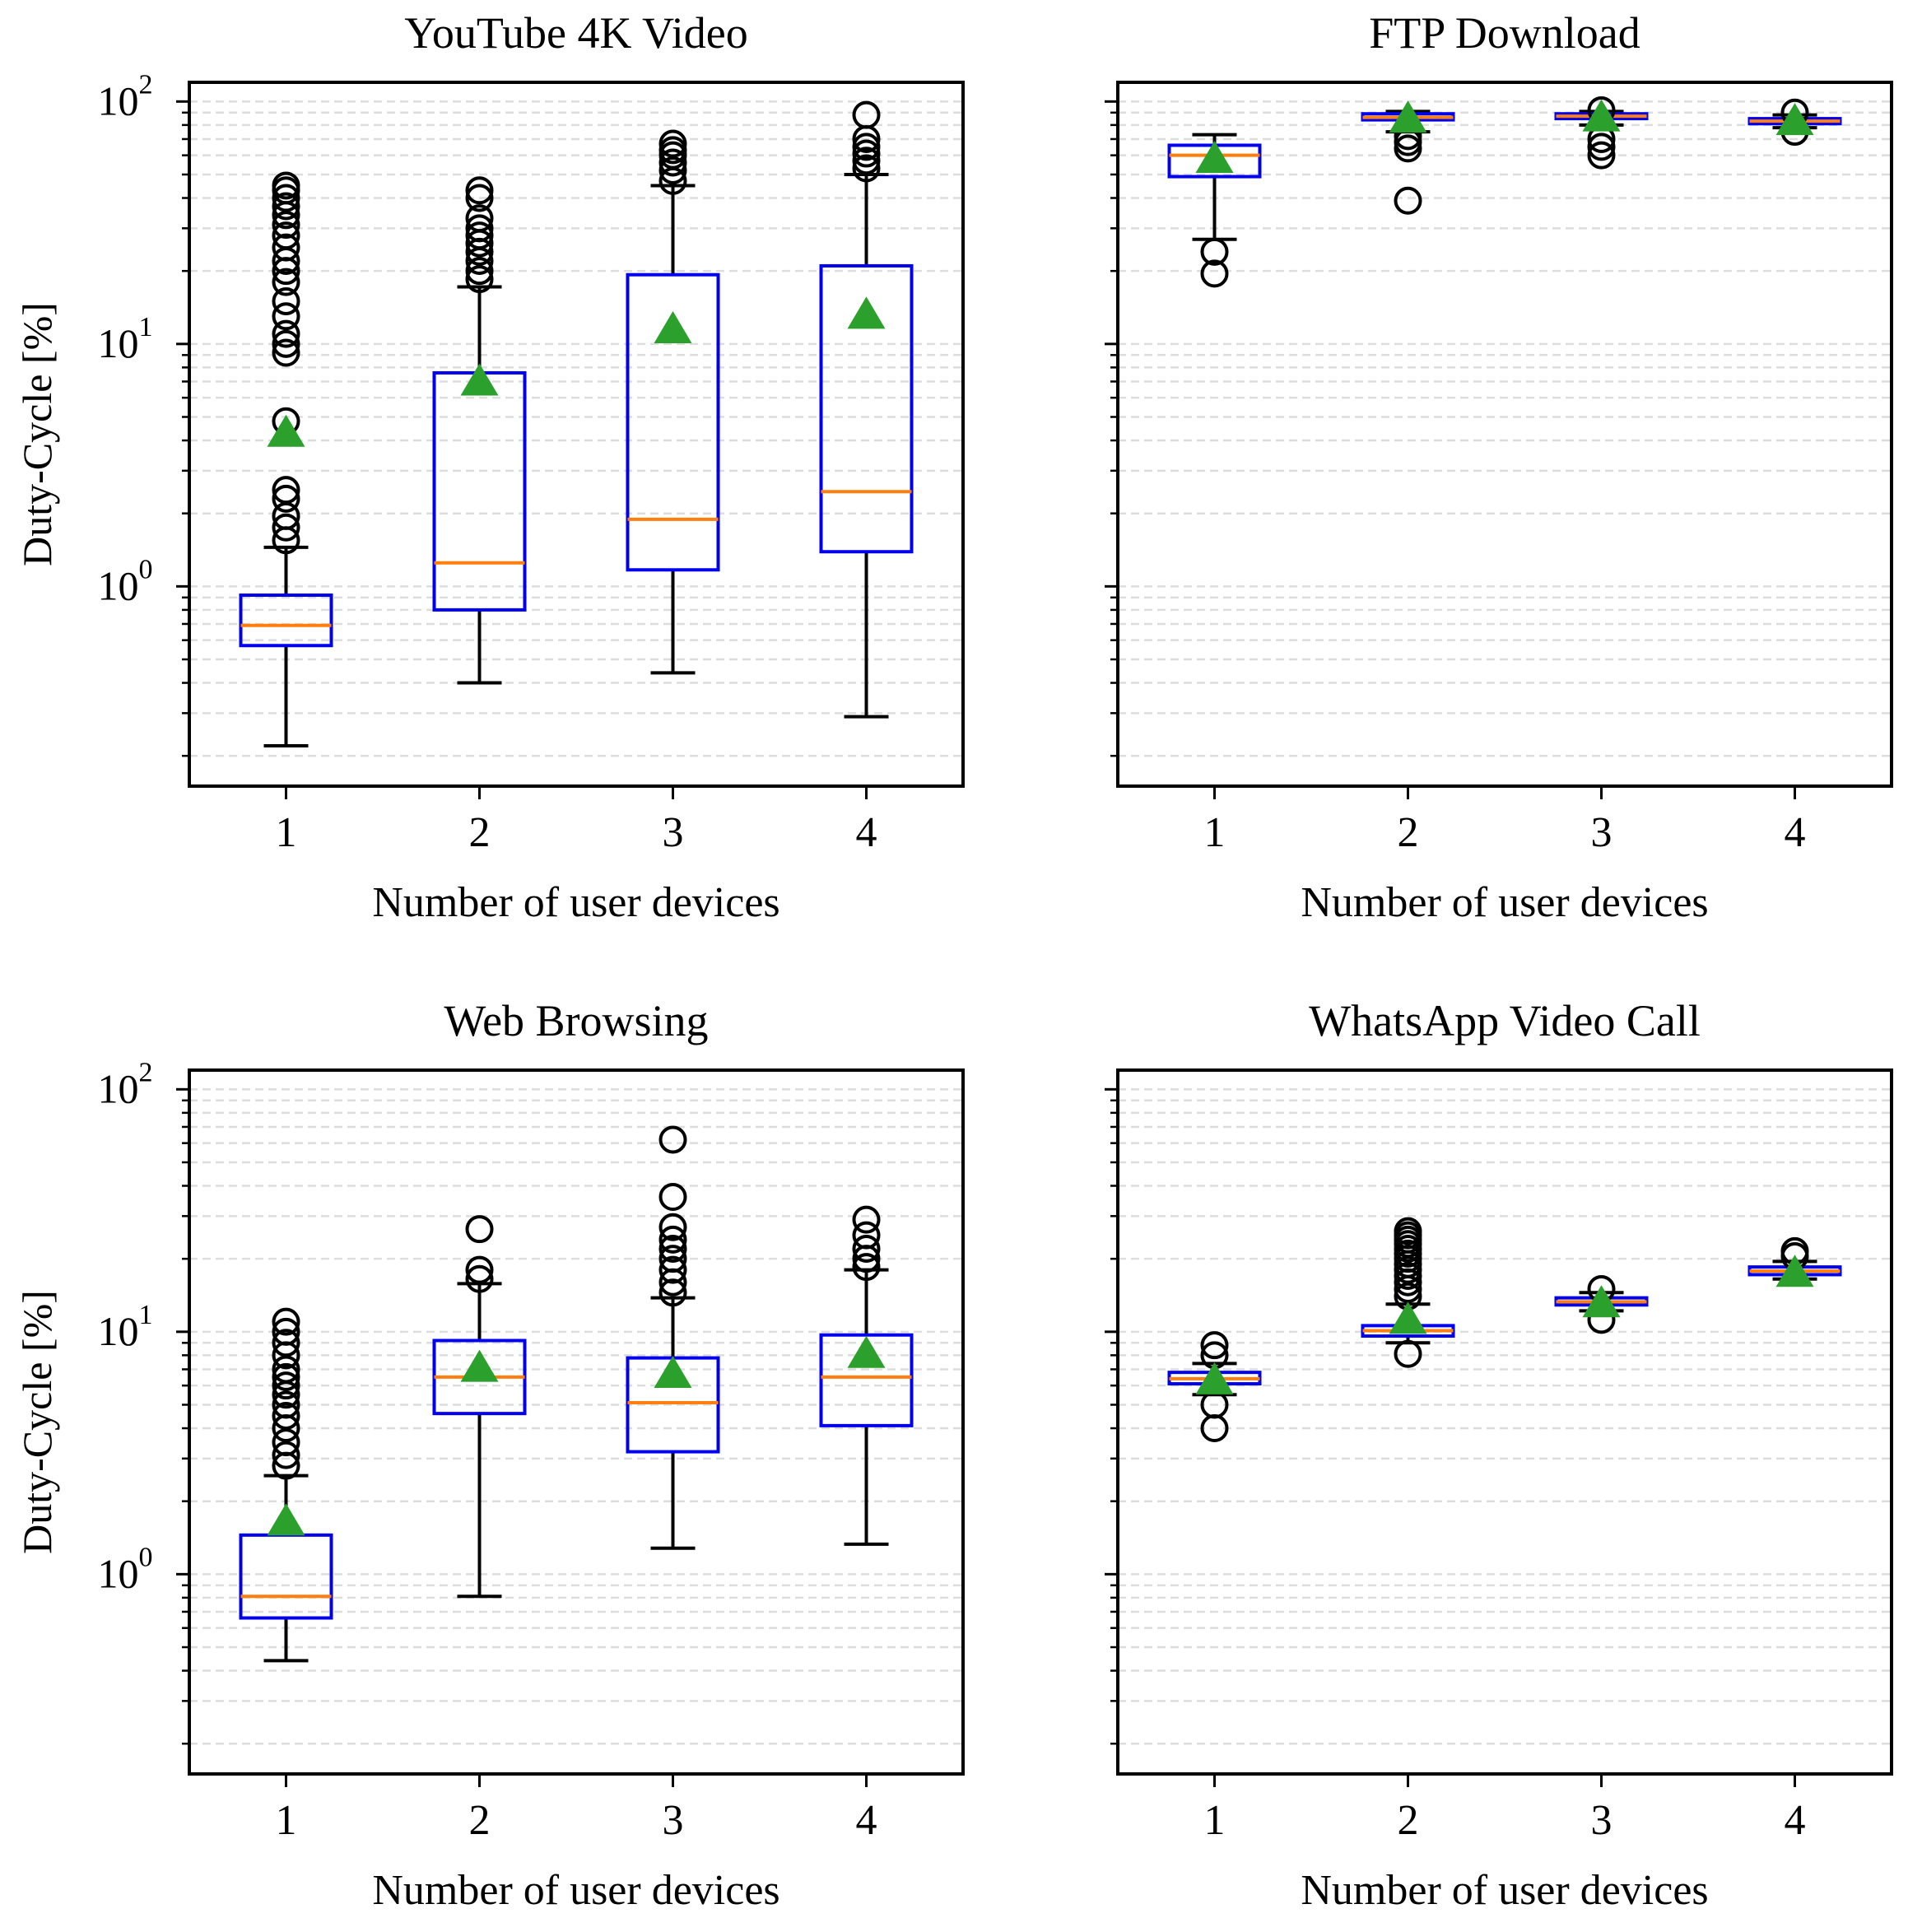 The width and height of the screenshot is (1908, 1932). I want to click on y-tick-label: 10⁰, so click(125, 1569).